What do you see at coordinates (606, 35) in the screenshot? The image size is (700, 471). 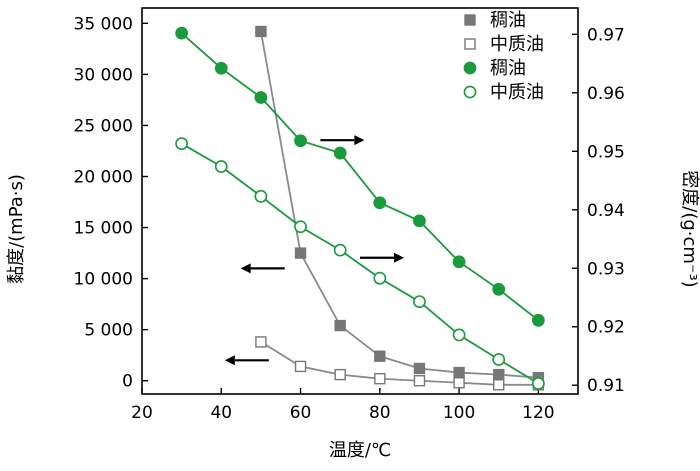 I see `right-y-tick-label: 0.97` at bounding box center [606, 35].